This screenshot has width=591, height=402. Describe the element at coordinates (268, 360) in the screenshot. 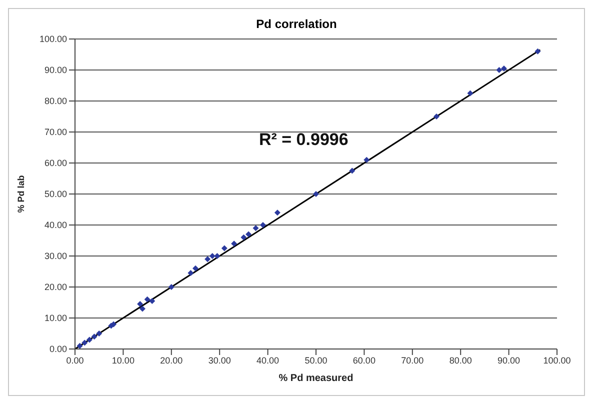

I see `x-tick-label: 40.00` at that location.